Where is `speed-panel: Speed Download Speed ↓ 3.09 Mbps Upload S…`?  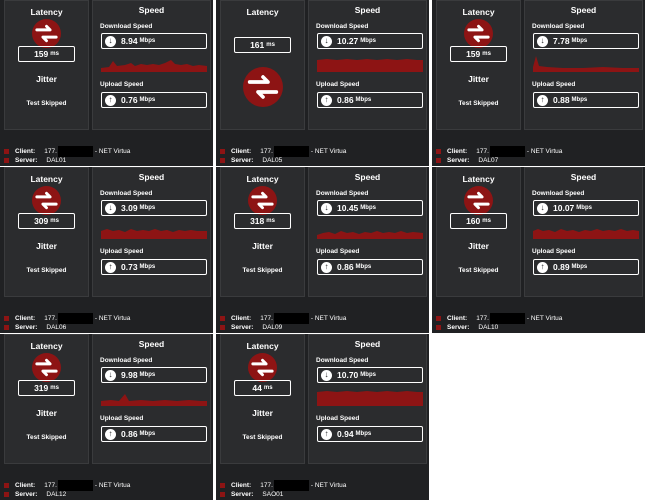 speed-panel: Speed Download Speed ↓ 3.09 Mbps Upload S… is located at coordinates (151, 232).